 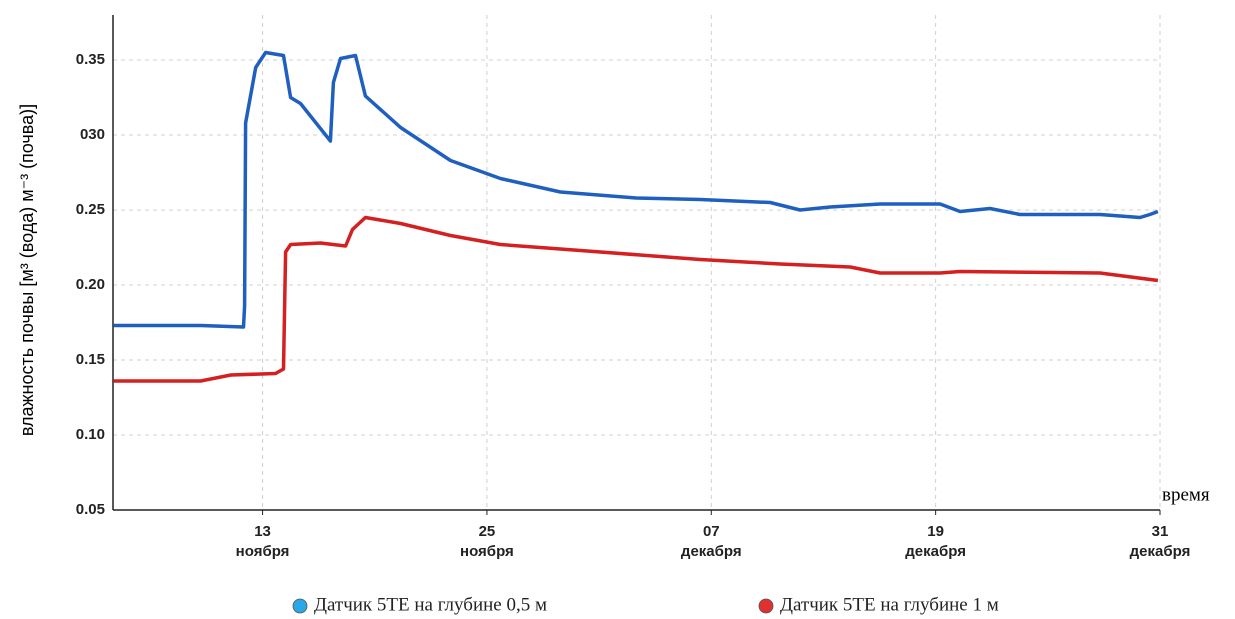 What do you see at coordinates (430, 604) in the screenshot?
I see `legend-label: Датчик 5TE на глубине 0,5 м` at bounding box center [430, 604].